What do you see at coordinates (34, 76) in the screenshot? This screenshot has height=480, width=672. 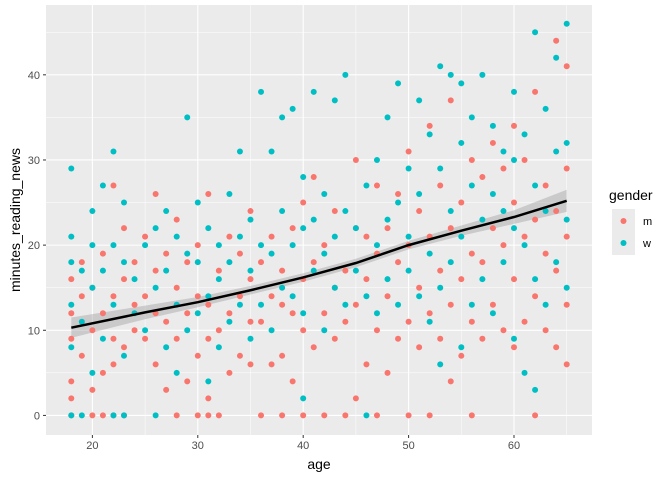 I see `y-tick-label: 40` at bounding box center [34, 76].